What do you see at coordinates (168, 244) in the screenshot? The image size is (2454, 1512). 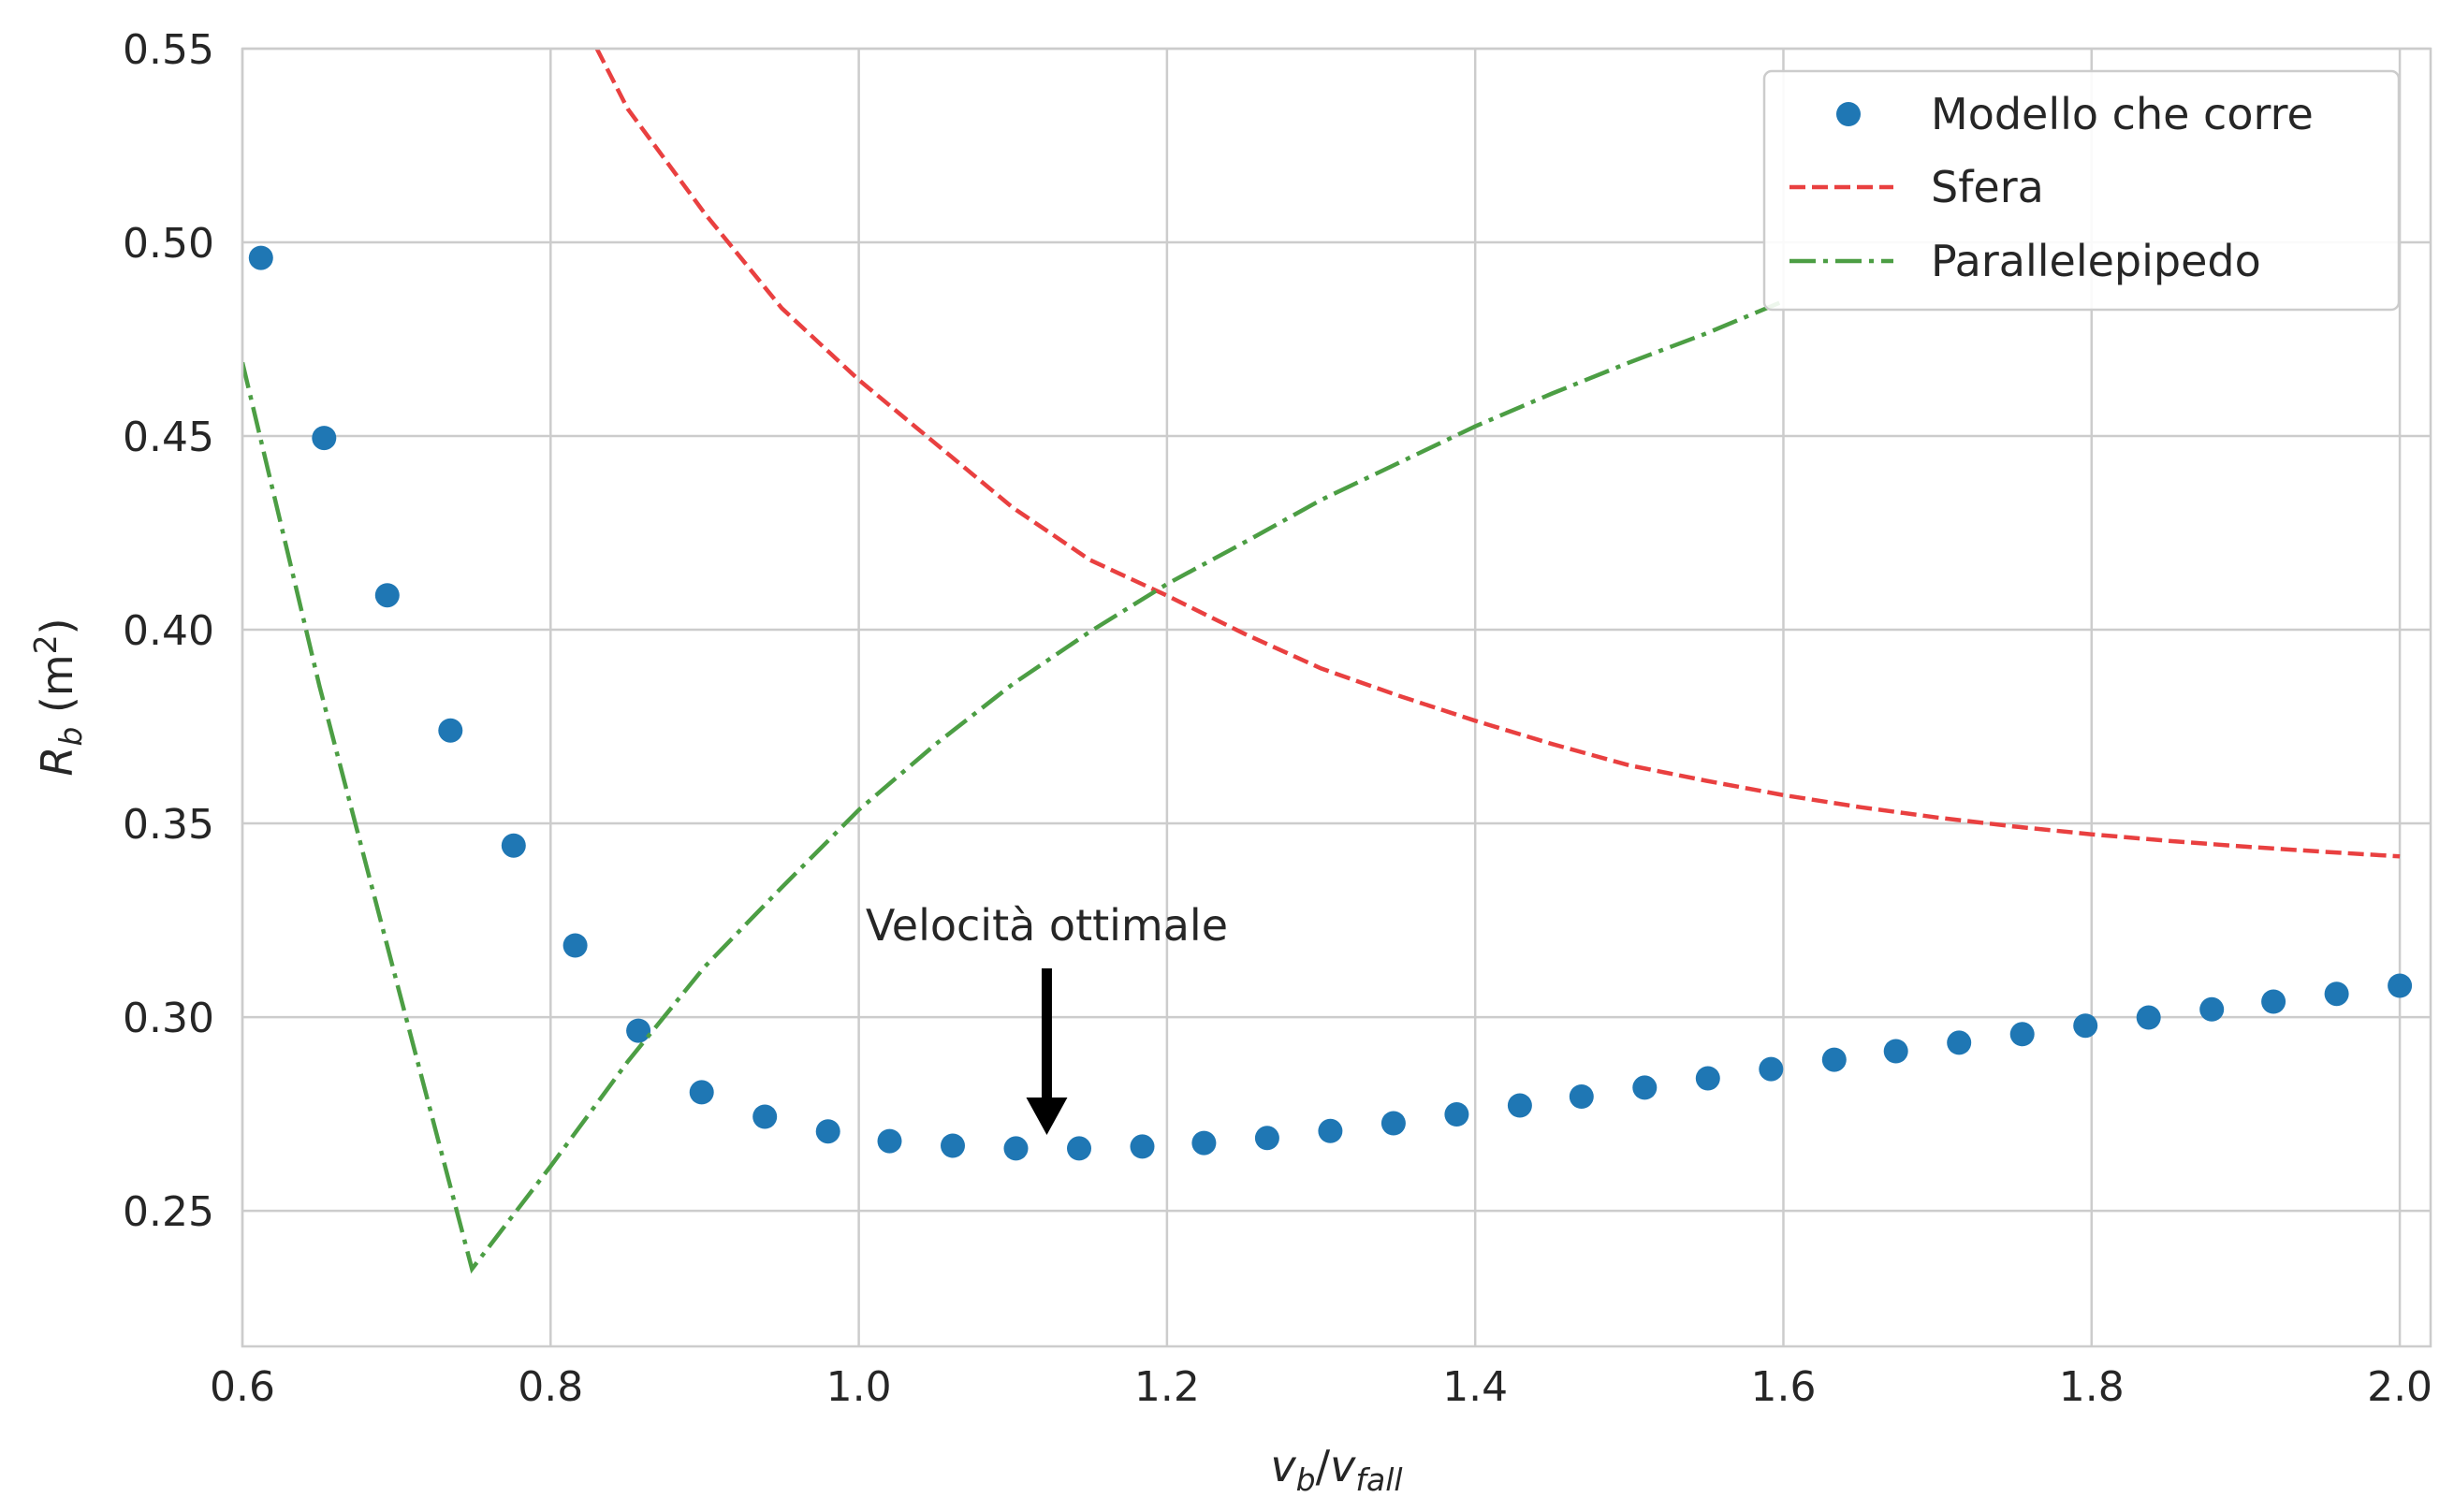 I see `y-tick-label: 0.50` at bounding box center [168, 244].